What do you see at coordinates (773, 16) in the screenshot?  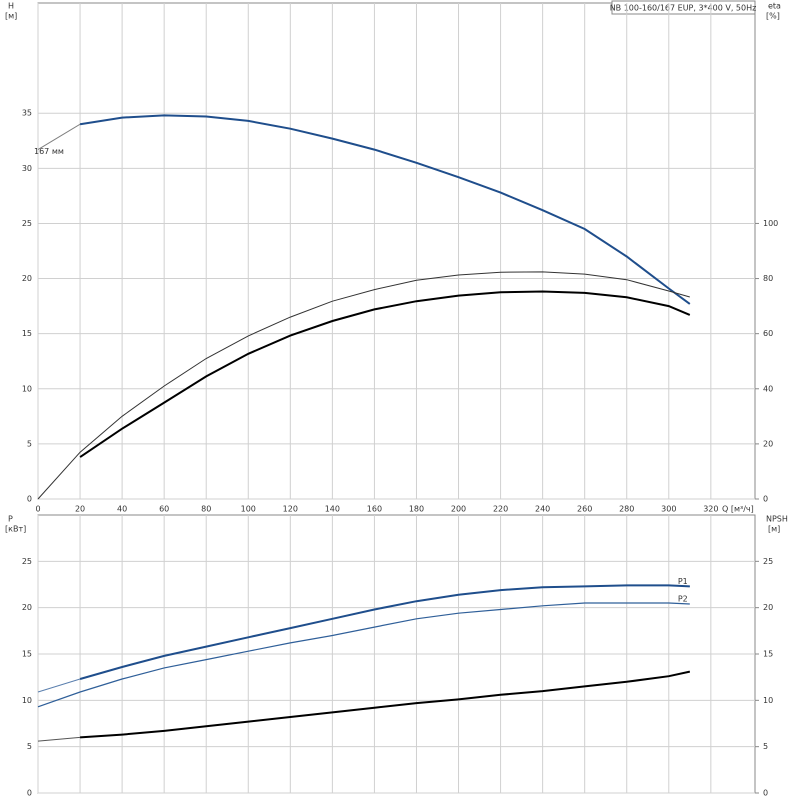 I see `y2-axis-unit: [%]` at bounding box center [773, 16].